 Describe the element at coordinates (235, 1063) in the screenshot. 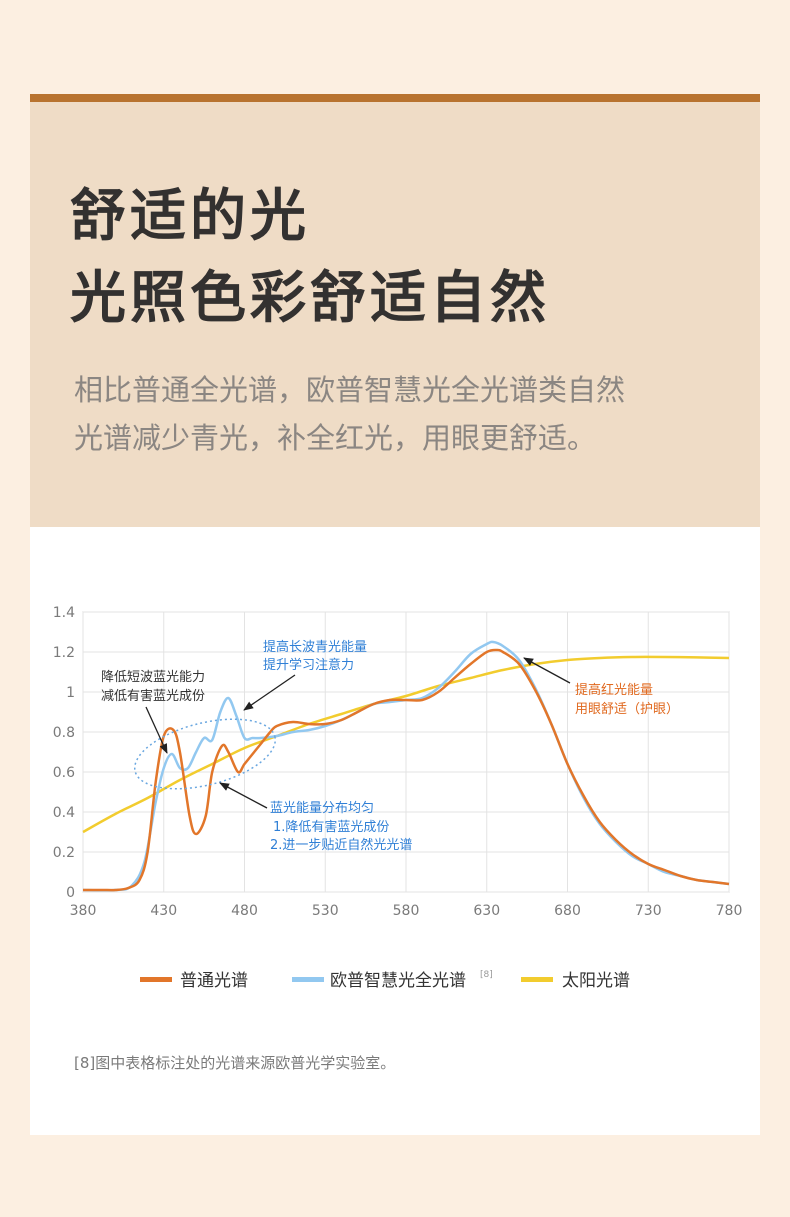

I see `footnote: [8]图中表格标注处的光谱来源欧普光学实验室。` at that location.